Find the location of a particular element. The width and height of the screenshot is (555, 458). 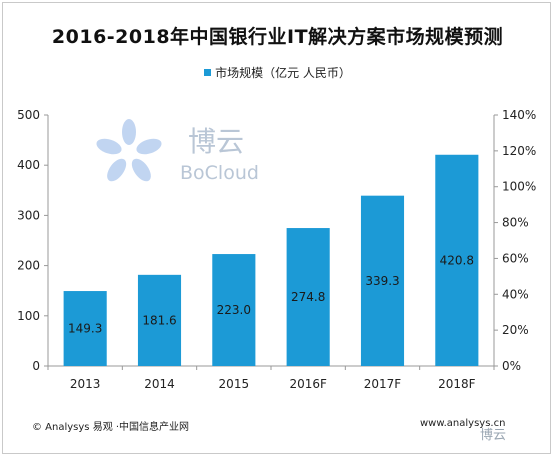

x-tick-label: 2015 is located at coordinates (234, 384).